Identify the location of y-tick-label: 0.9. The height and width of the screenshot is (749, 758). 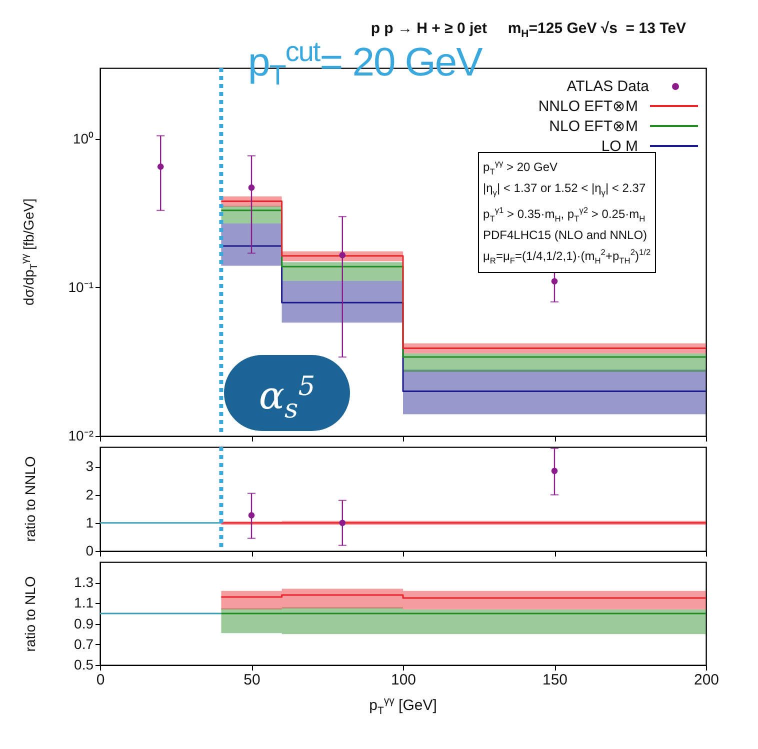
(84, 622).